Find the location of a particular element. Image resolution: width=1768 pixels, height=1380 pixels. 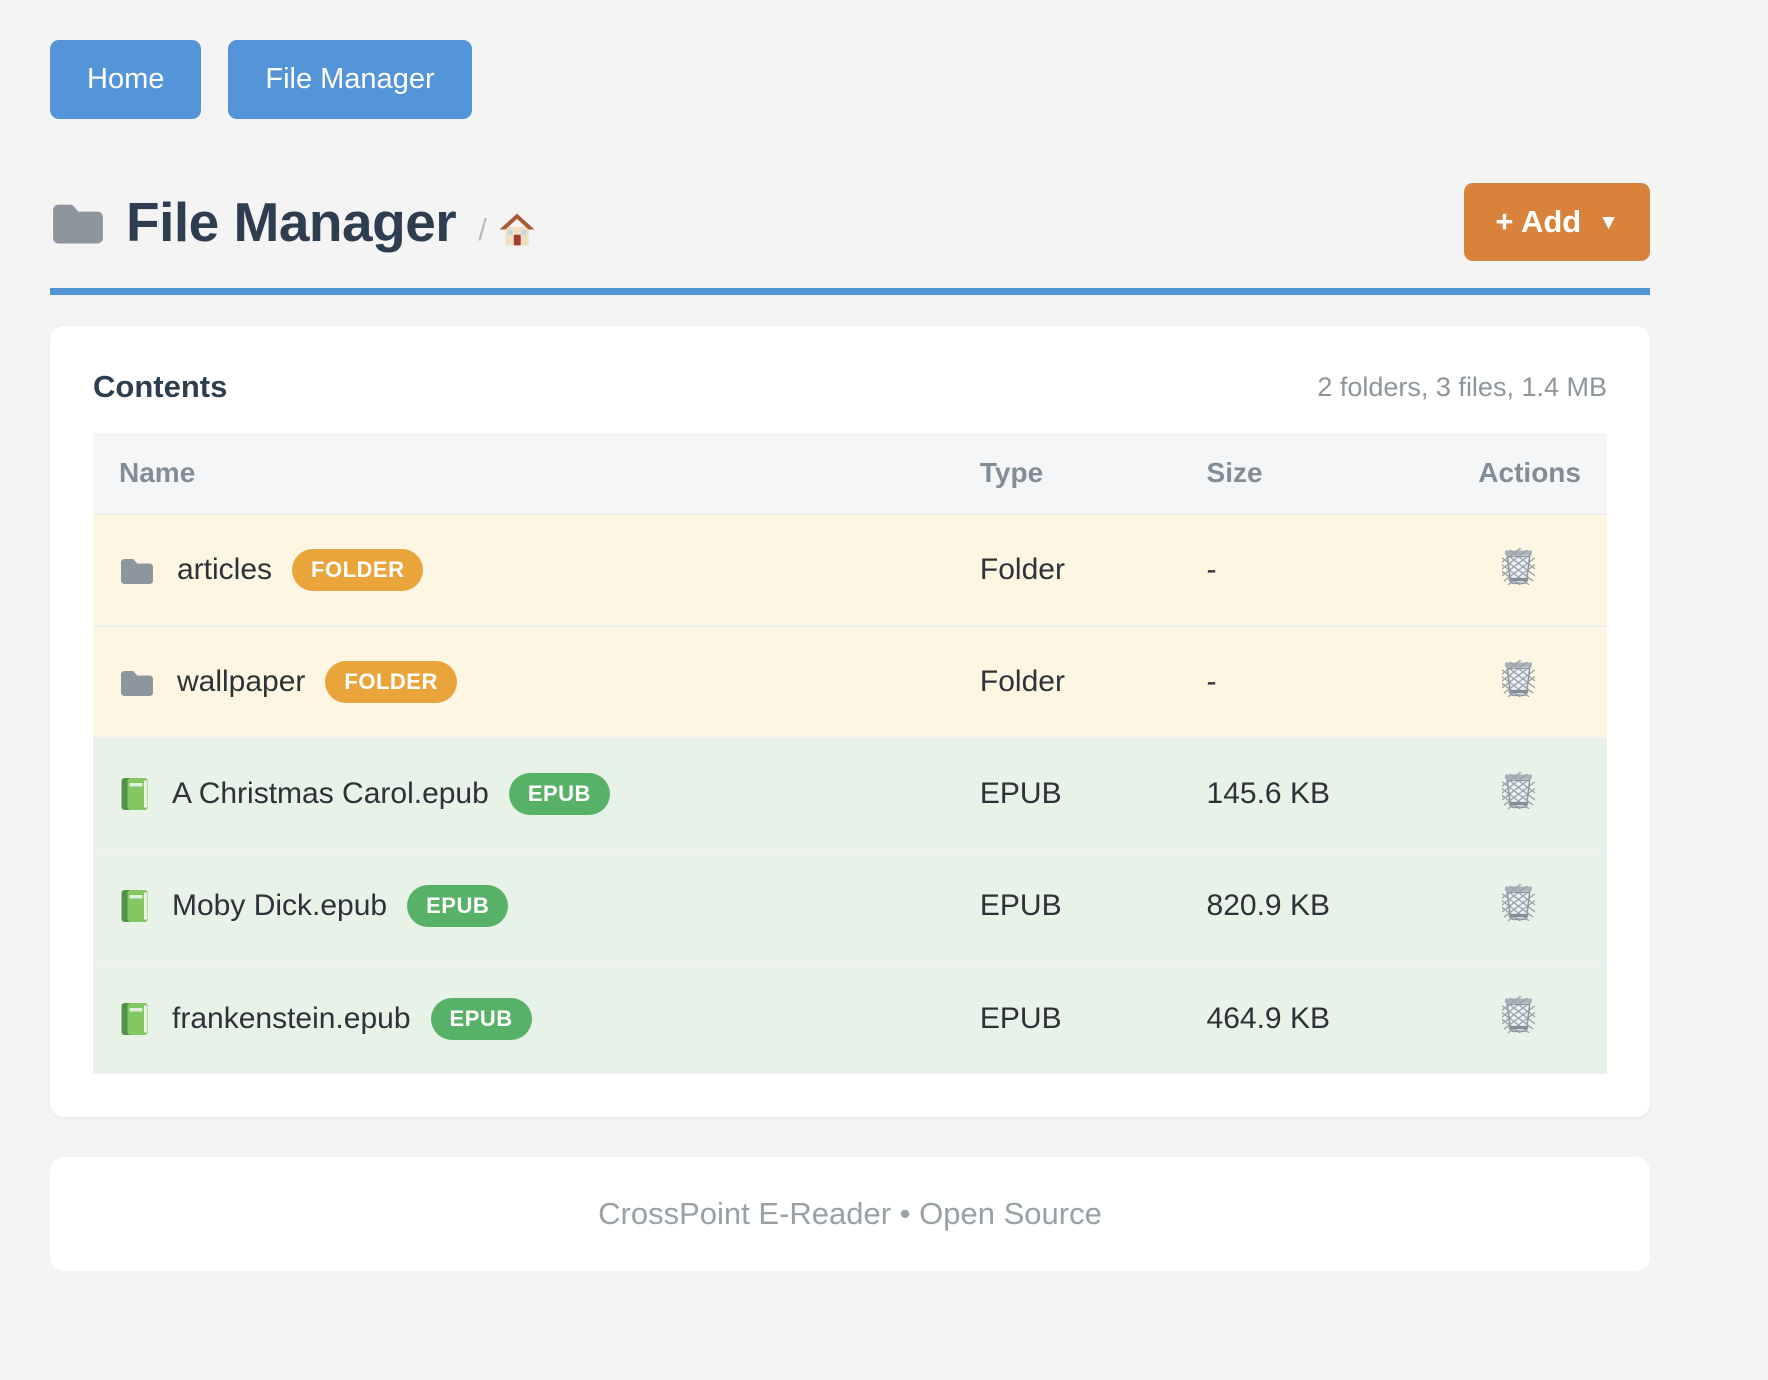

footer-card: CrossPoint E-Reader • Open Source is located at coordinates (850, 1214).